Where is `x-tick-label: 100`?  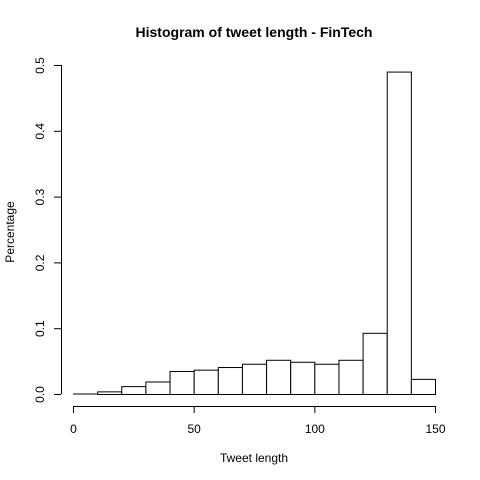
x-tick-label: 100 is located at coordinates (315, 429).